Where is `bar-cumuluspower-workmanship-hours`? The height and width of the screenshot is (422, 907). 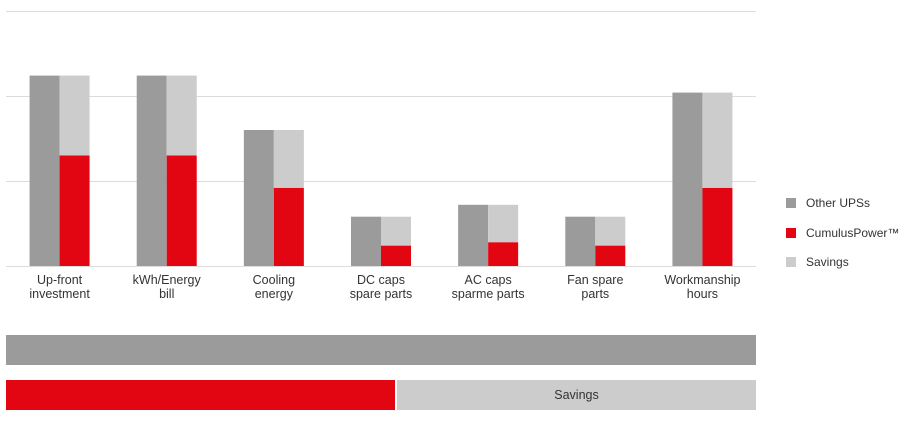
bar-cumuluspower-workmanship-hours is located at coordinates (717, 226).